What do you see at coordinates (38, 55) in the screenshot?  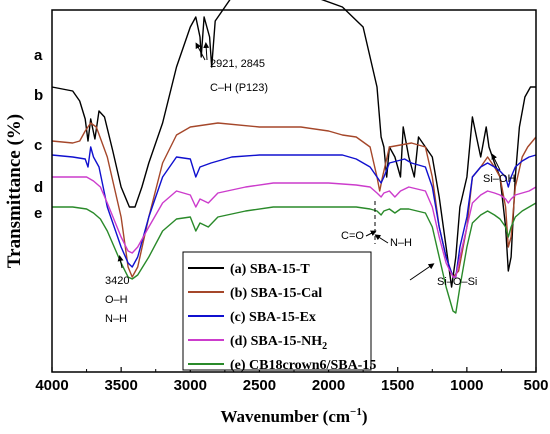 I see `curve-letter-a: a` at bounding box center [38, 55].